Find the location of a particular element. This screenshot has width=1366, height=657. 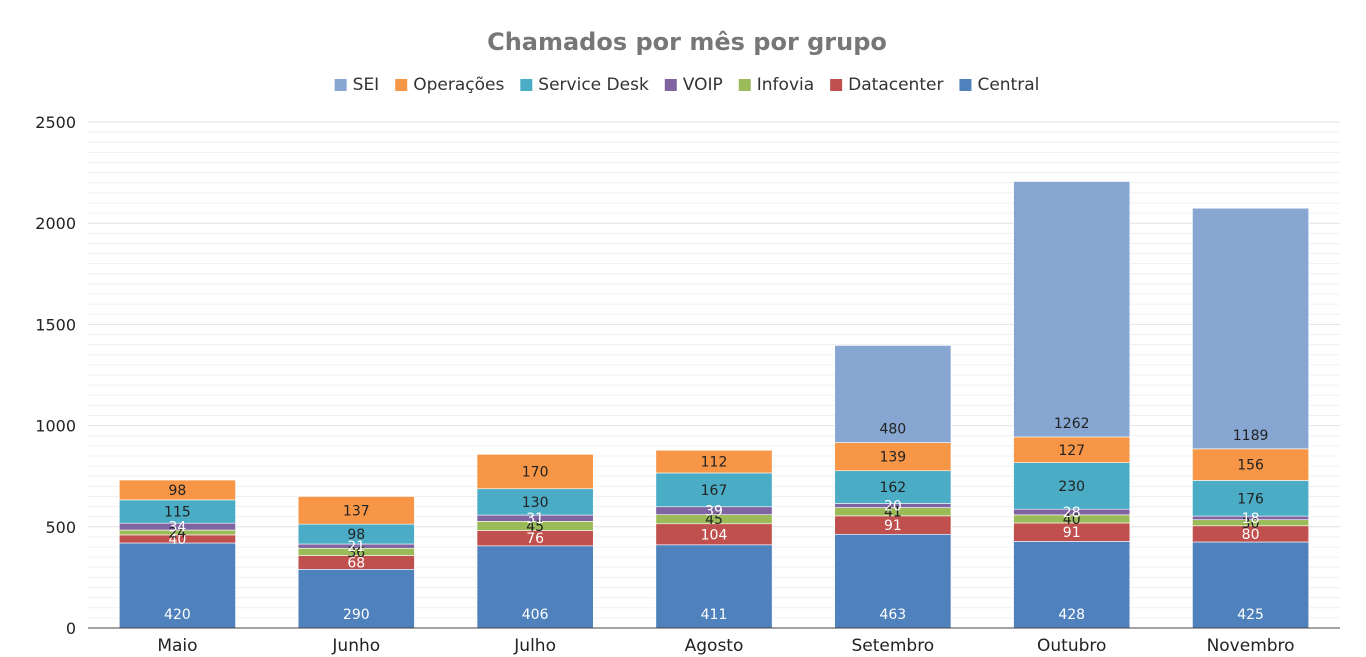

data-label-operacoes: 137 is located at coordinates (356, 511).